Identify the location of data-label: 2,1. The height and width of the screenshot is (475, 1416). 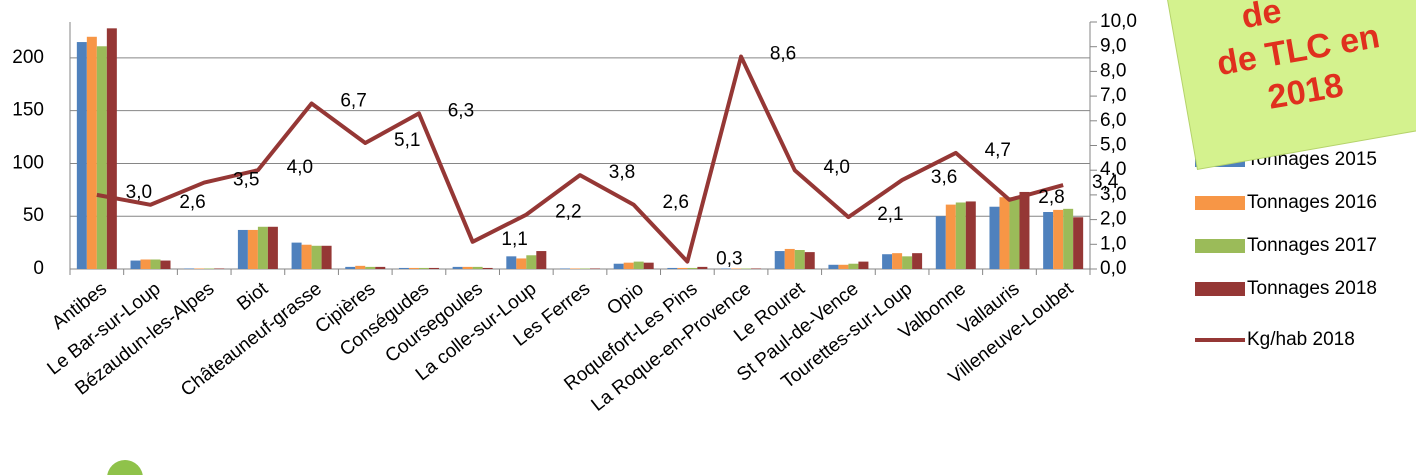
(890, 214).